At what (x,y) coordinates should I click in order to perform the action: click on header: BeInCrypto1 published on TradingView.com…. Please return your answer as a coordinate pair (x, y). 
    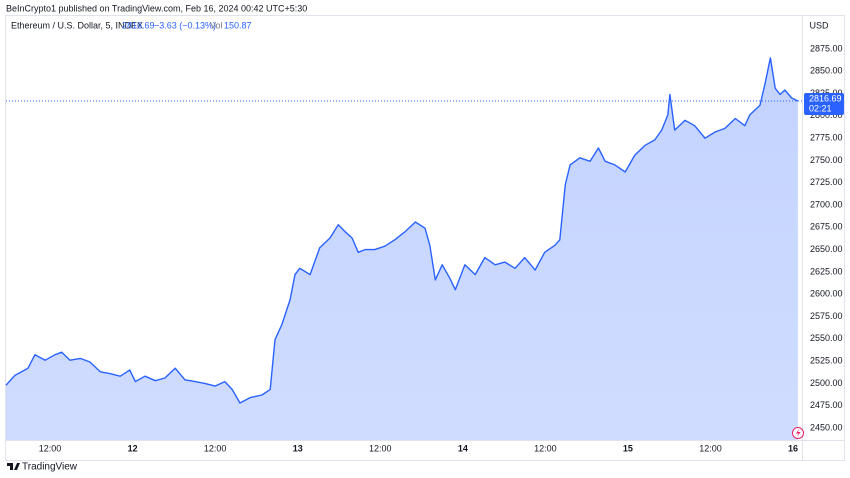
    Looking at the image, I should click on (156, 8).